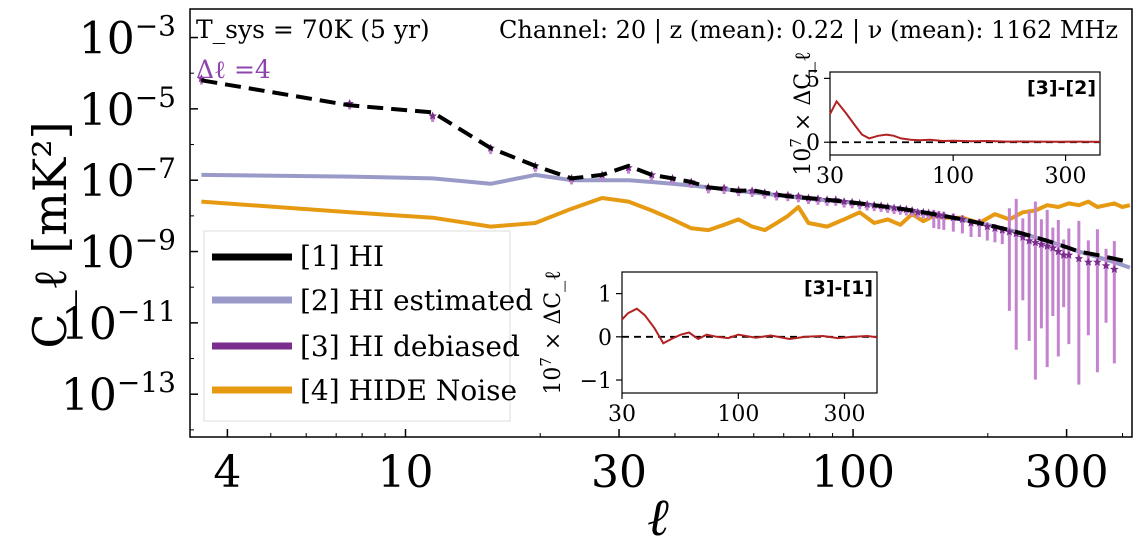  Describe the element at coordinates (342, 256) in the screenshot. I see `legend-label-hi: [1] HI` at that location.